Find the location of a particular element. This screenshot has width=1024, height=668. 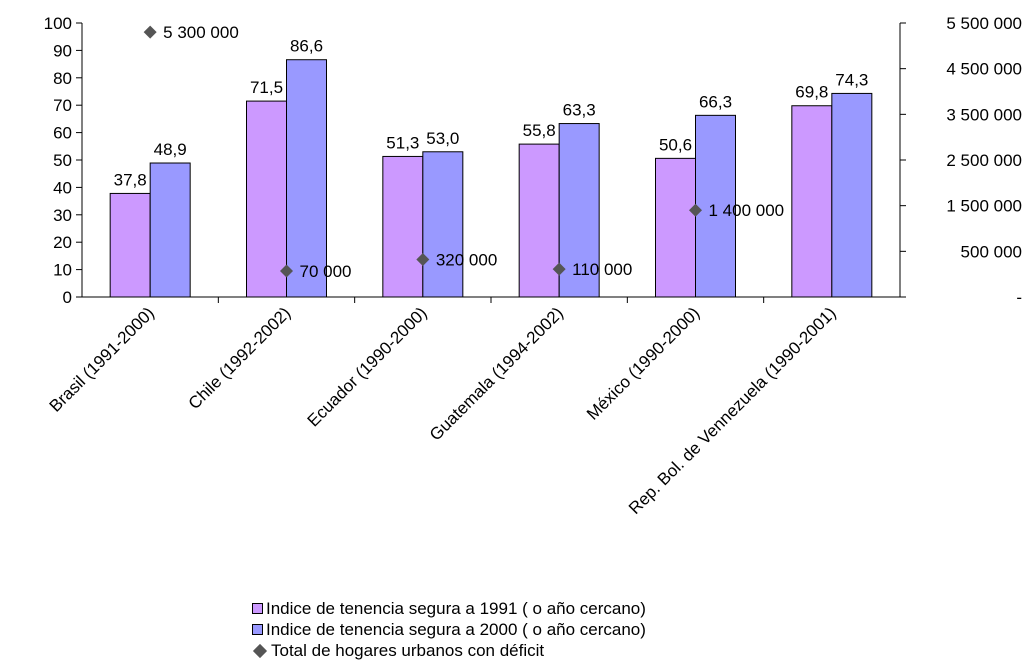

deficit-label: 110 000 is located at coordinates (602, 269).